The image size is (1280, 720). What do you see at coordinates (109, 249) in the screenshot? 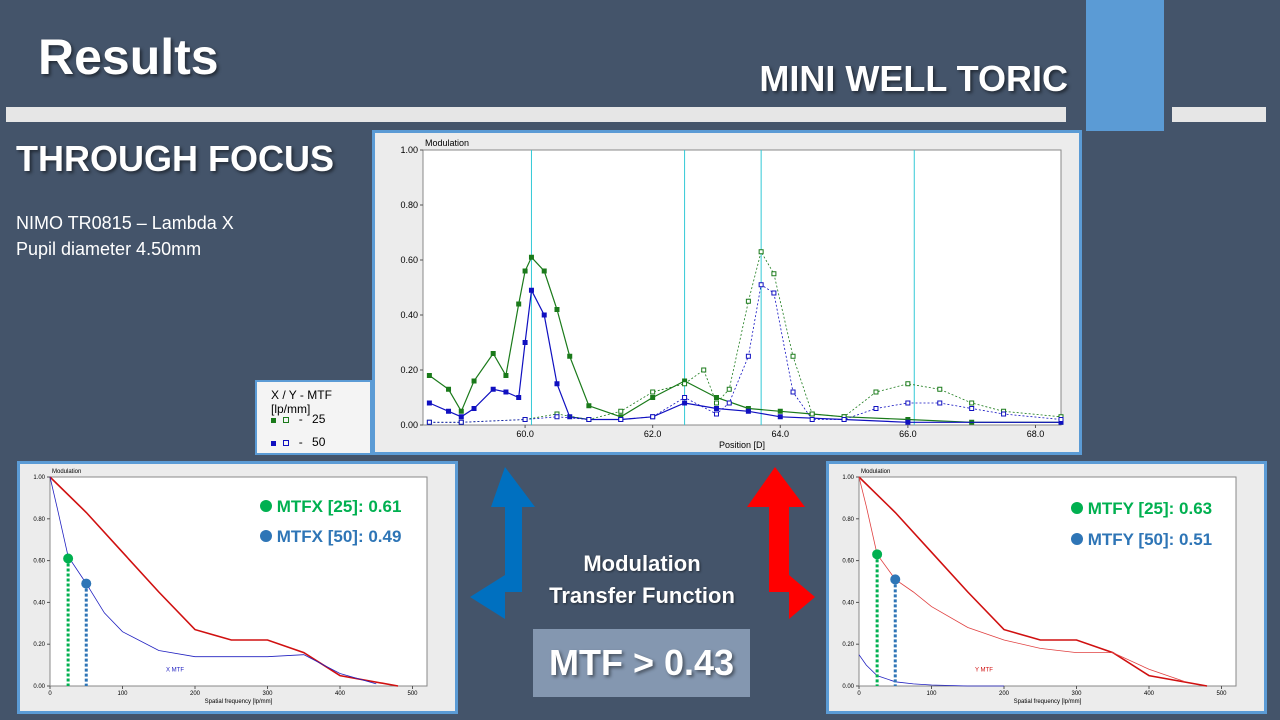
I see `pupil-diameter: Pupil diameter 4.50mm` at bounding box center [109, 249].